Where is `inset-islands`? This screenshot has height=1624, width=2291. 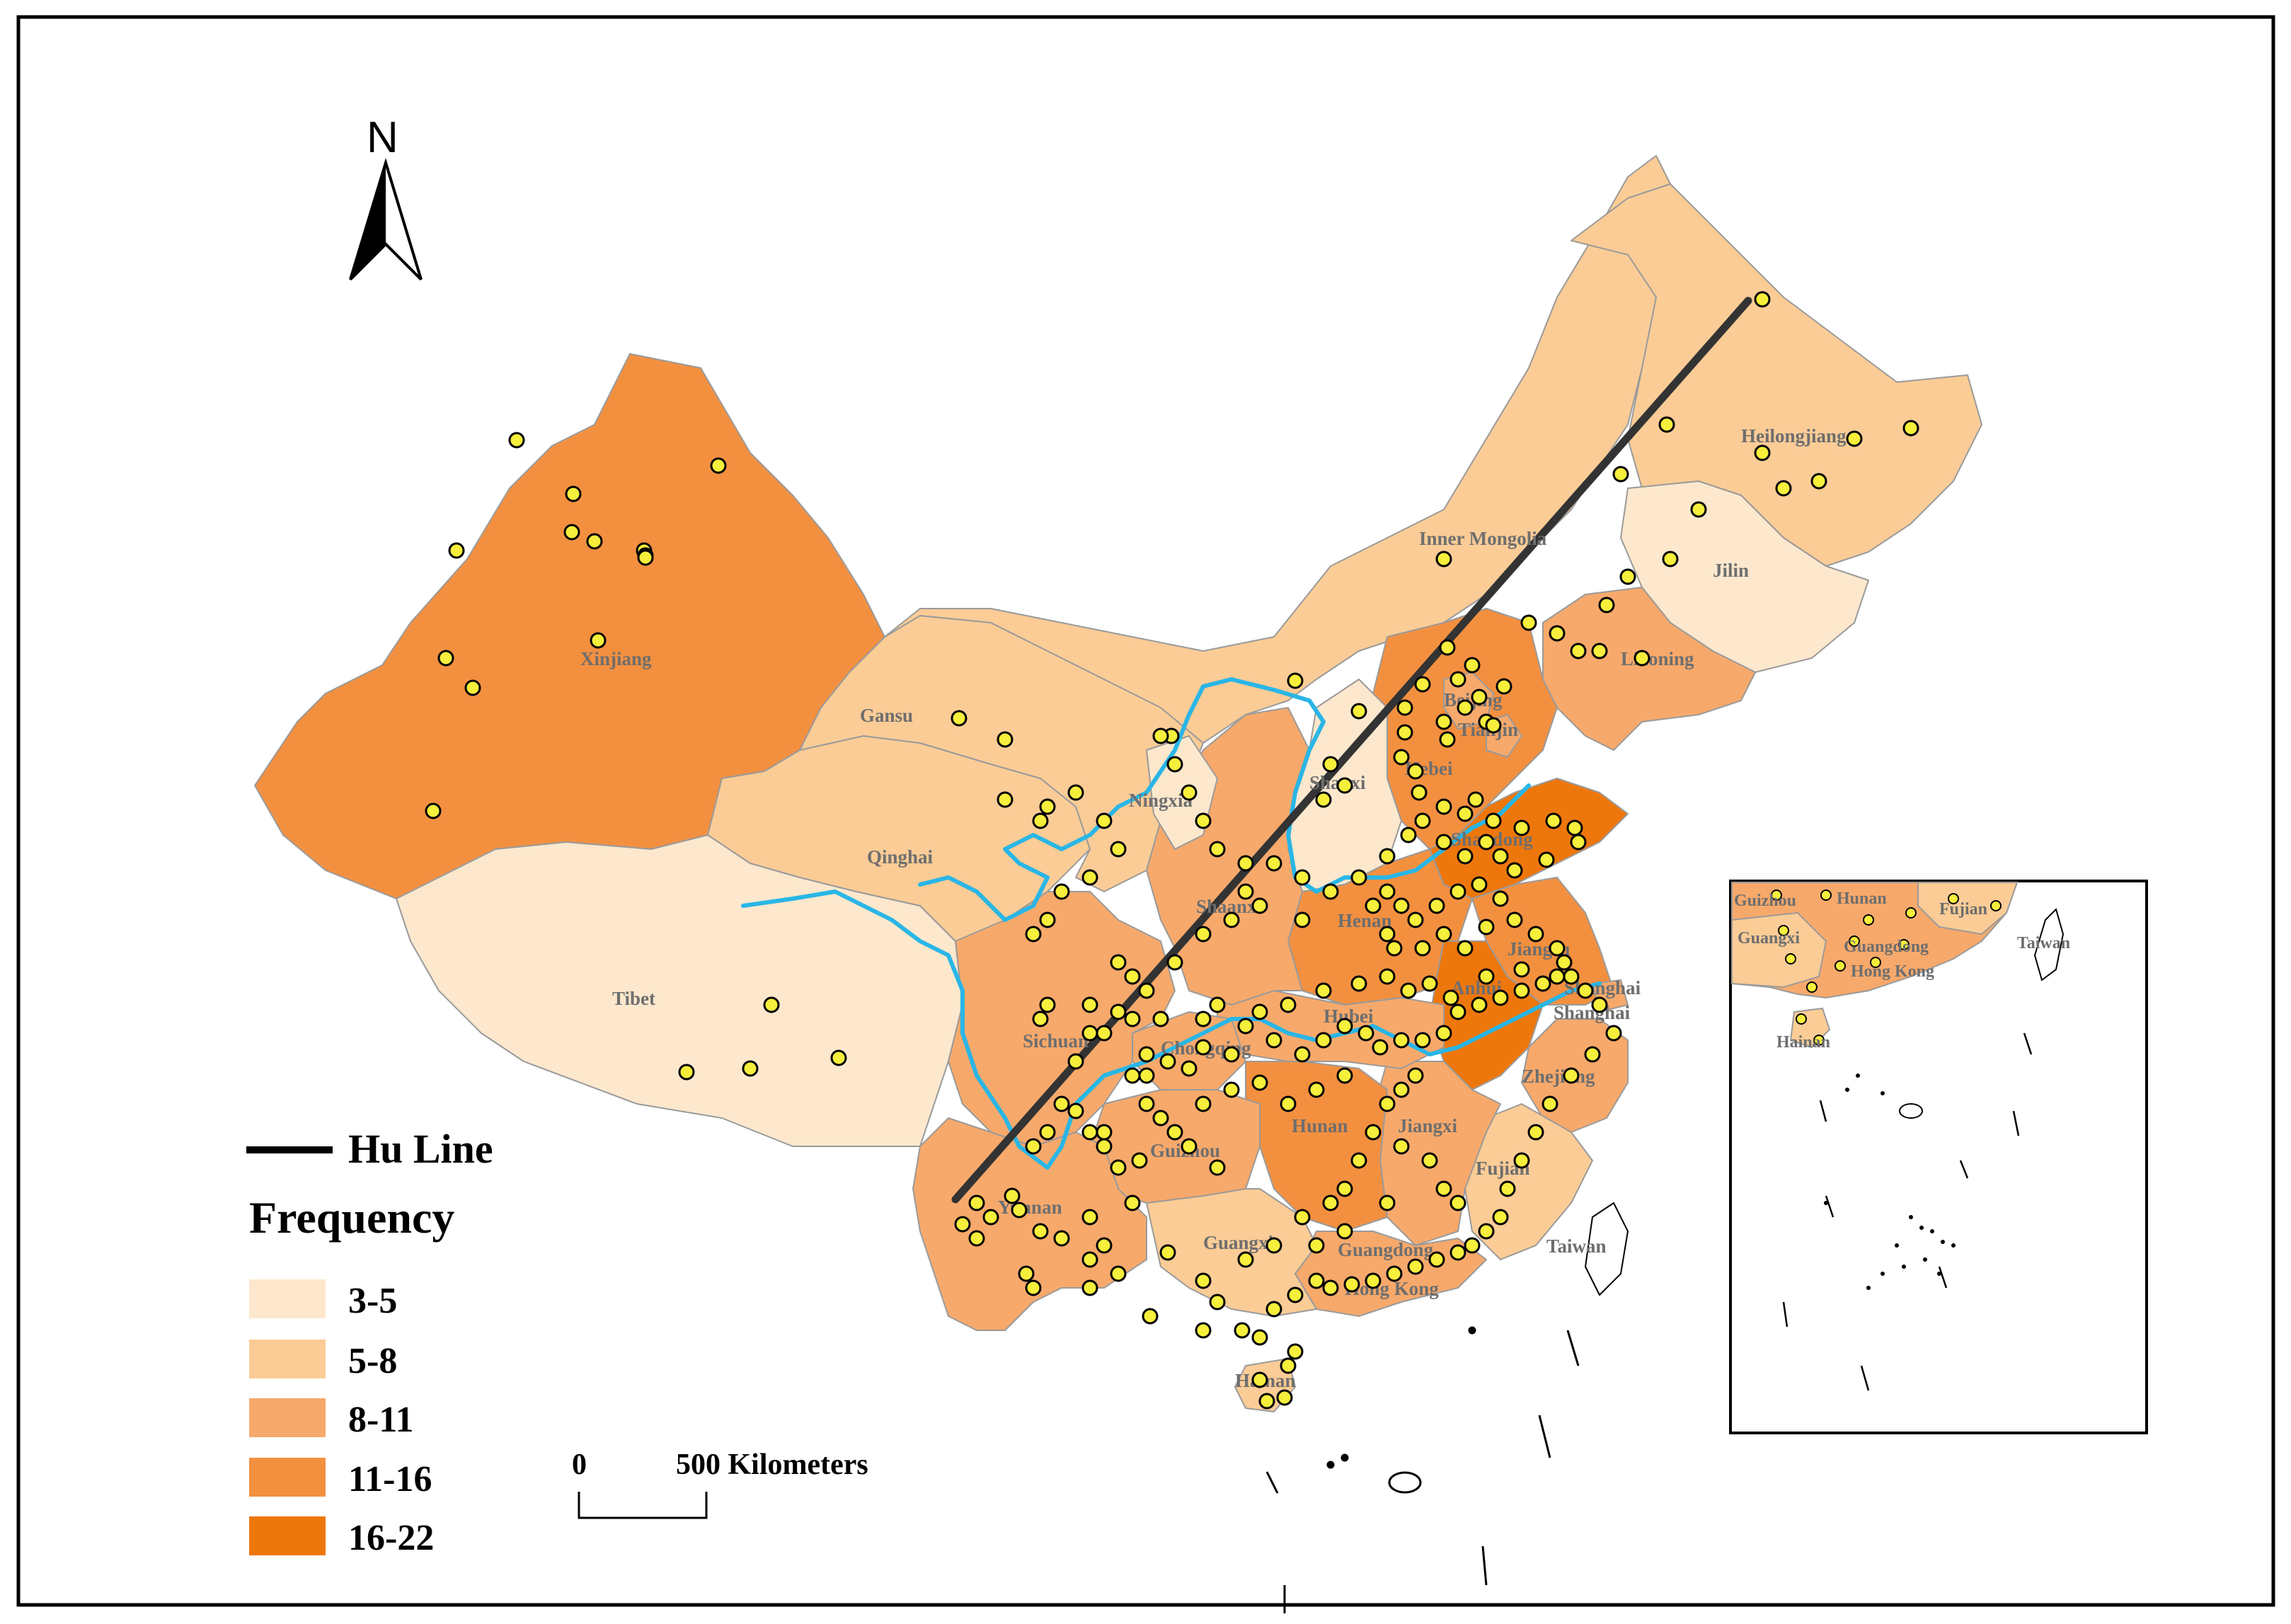
inset-islands is located at coordinates (1890, 1181).